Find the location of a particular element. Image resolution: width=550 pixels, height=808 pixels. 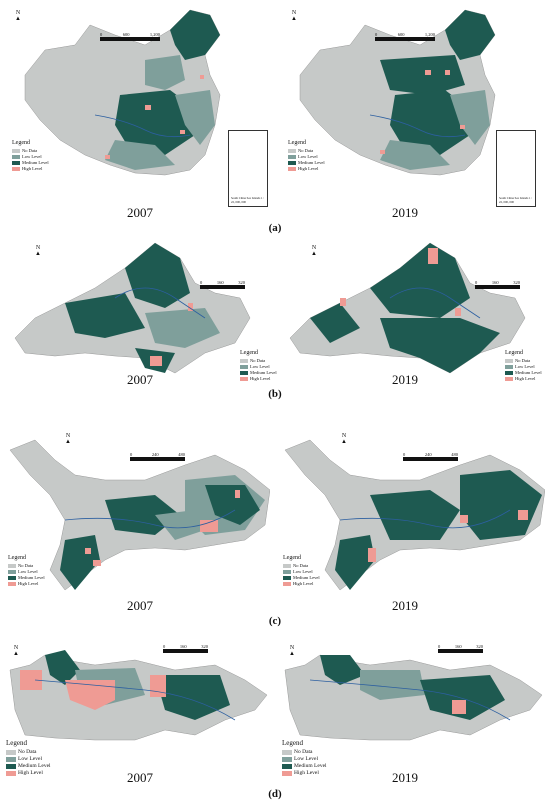

panel-d-map-2019 is located at coordinates (412, 692).